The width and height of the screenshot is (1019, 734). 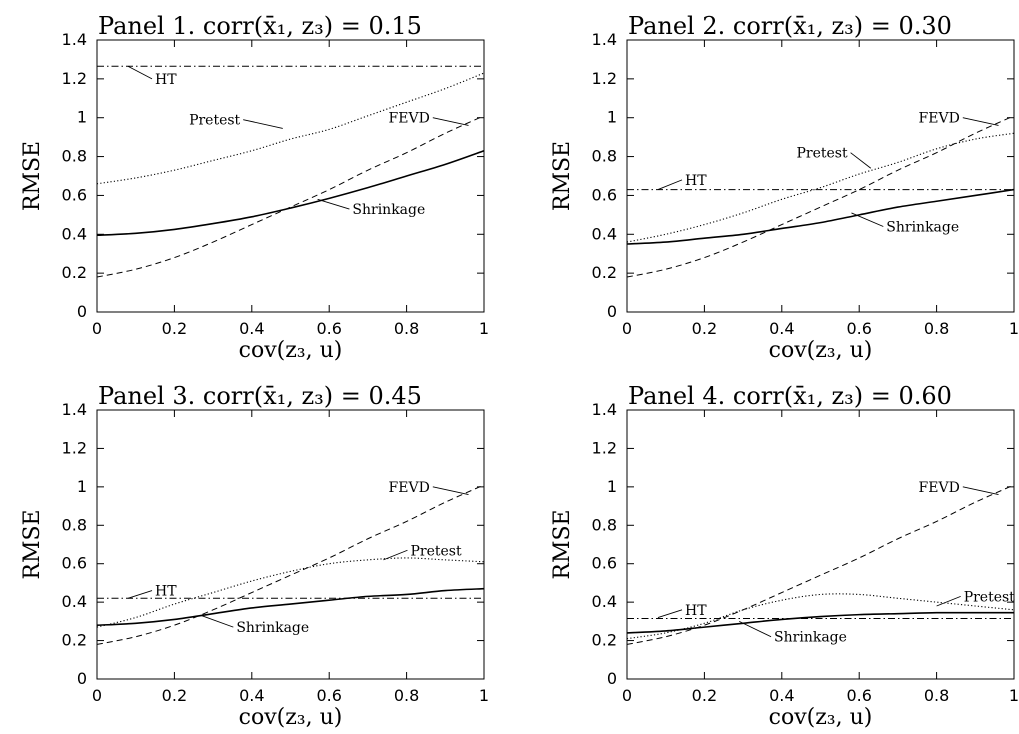 What do you see at coordinates (260, 26) in the screenshot?
I see `panel-title: Panel 1. corr(x̄₁, z₃) = 0.15` at bounding box center [260, 26].